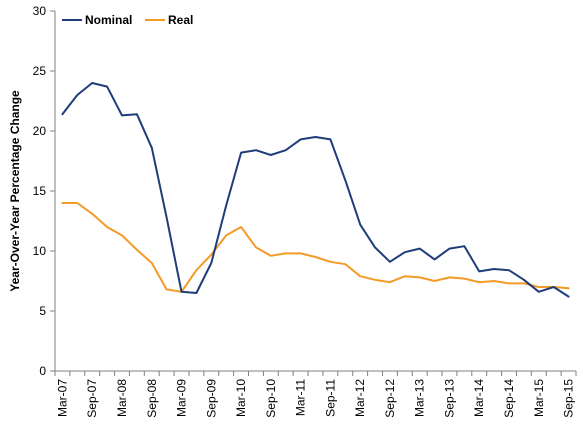 This screenshot has width=586, height=425. I want to click on x-tick-label: Sep-12, so click(390, 398).